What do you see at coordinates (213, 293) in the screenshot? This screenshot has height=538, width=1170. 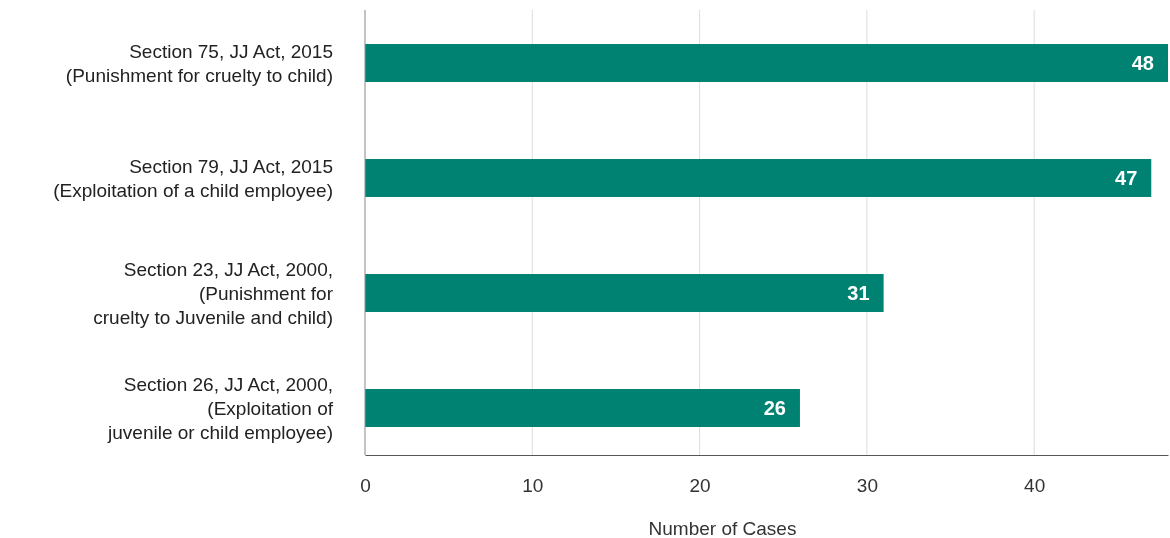 I see `y-tick-label: Section 23, JJ Act, 2000, (Punishment for cruelty to Juvenile and child)` at bounding box center [213, 293].